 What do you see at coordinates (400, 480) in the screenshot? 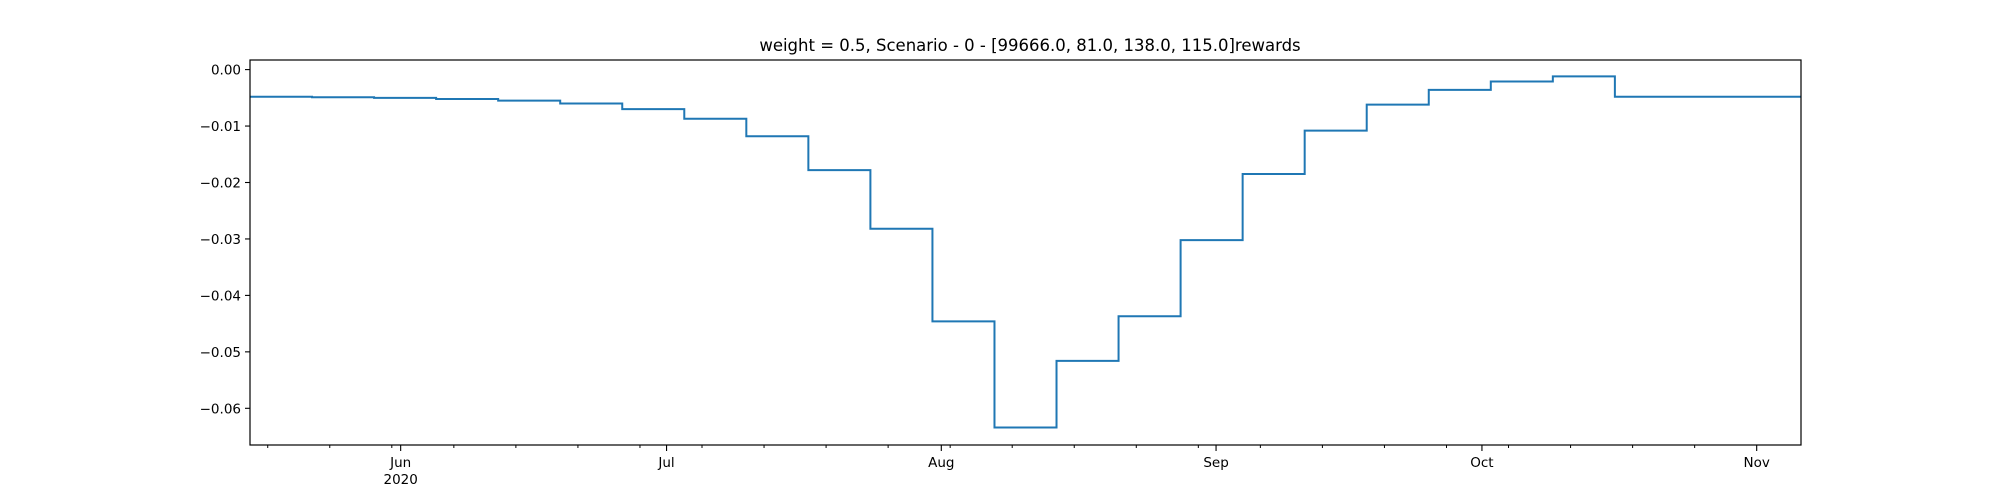
I see `x-year-label: 2020` at bounding box center [400, 480].